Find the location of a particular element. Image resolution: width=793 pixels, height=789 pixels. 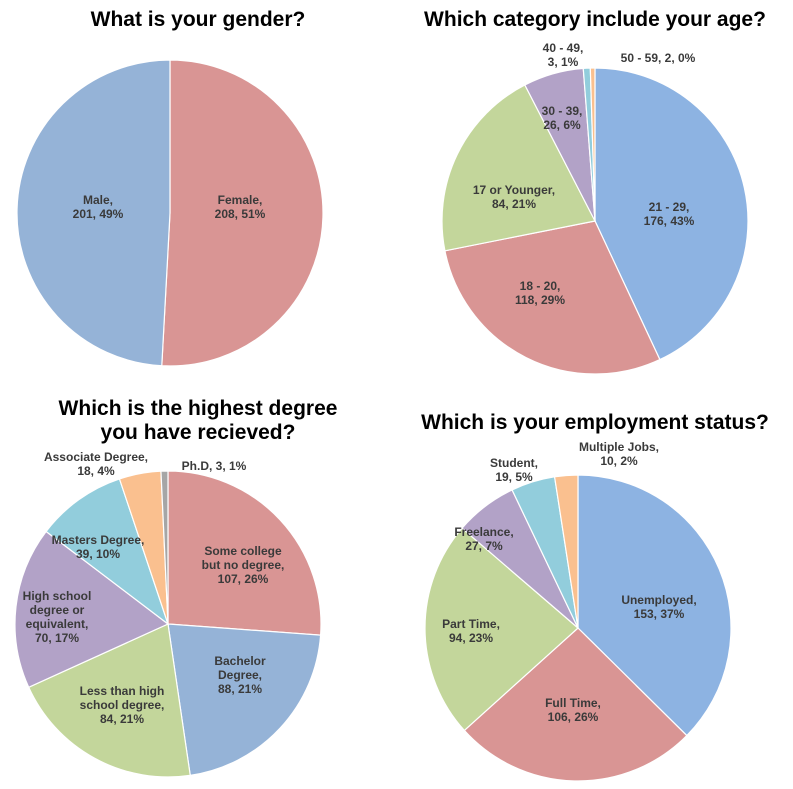

slice-label-high-school-degree-or-equivalent: High school degree or equivalent, 70, 17% is located at coordinates (57, 617).